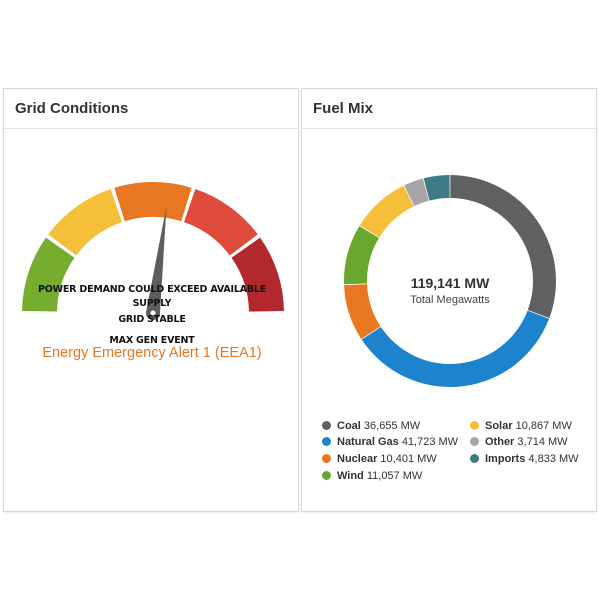  I want to click on gauge-label-demand-exceed: POWER DEMAND COULD EXCEED AVAILABLE, so click(152, 289).